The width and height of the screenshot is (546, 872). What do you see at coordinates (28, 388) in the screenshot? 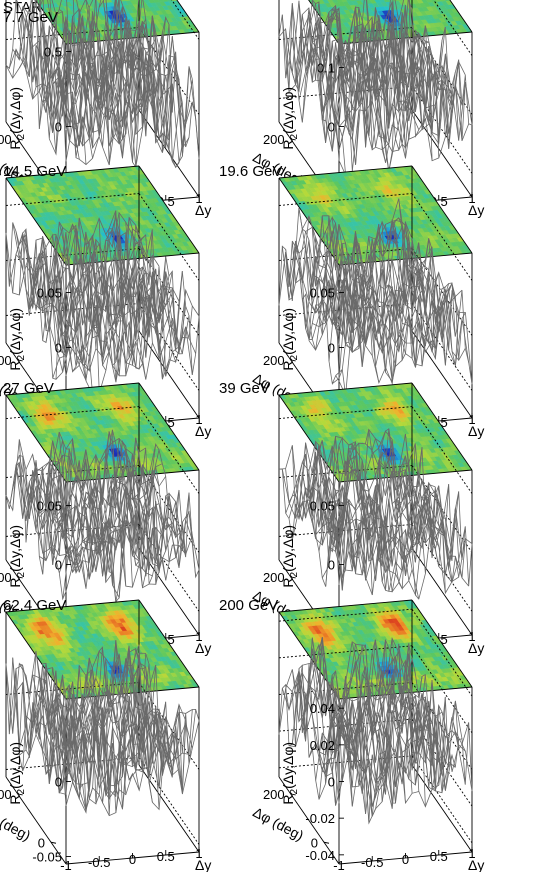
I see `panel-title: 27 GeV` at bounding box center [28, 388].